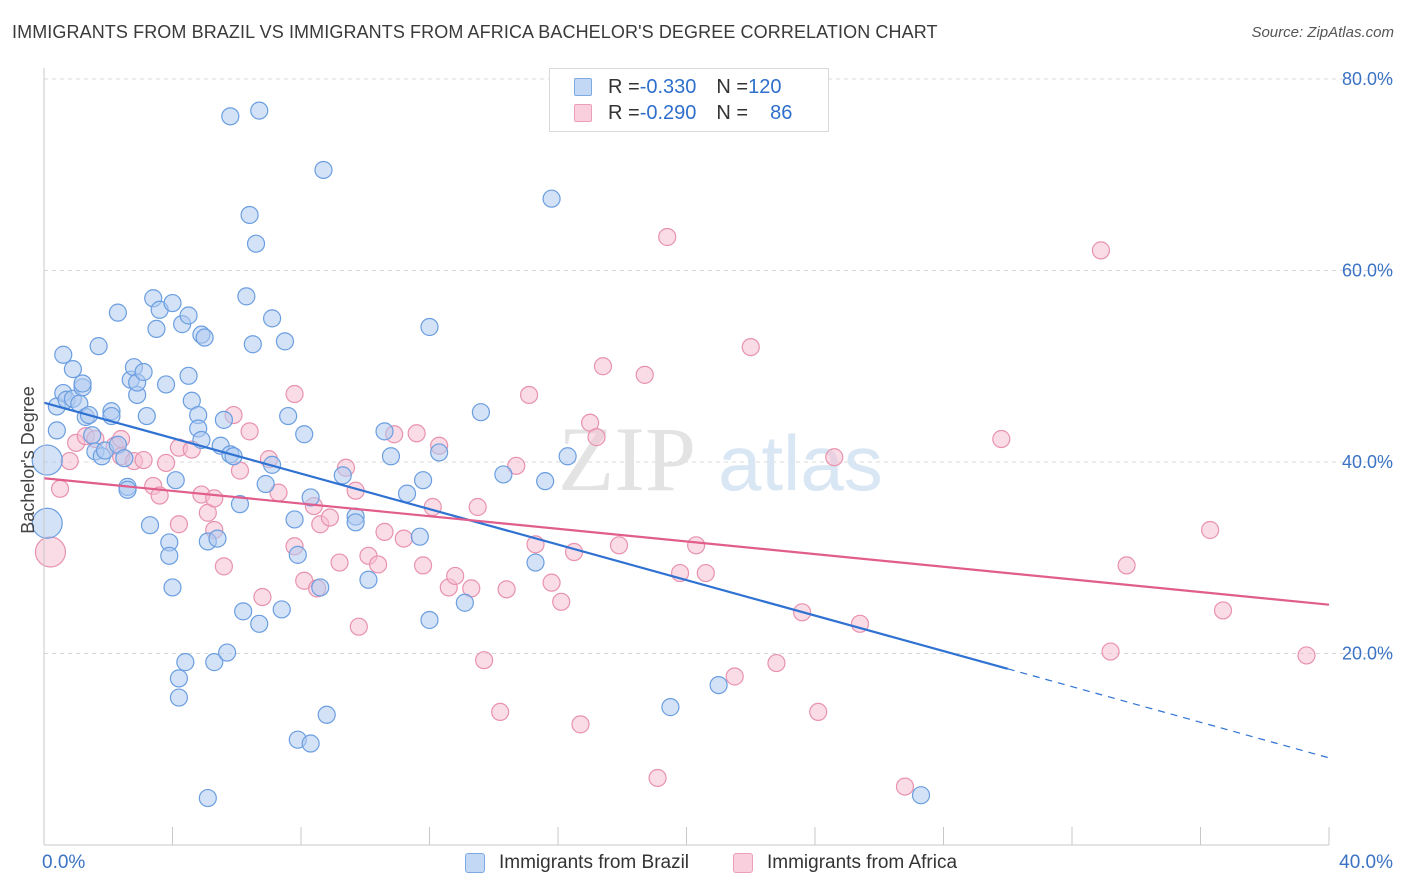  I want to click on watermark: ZIP atlas, so click(720, 459).